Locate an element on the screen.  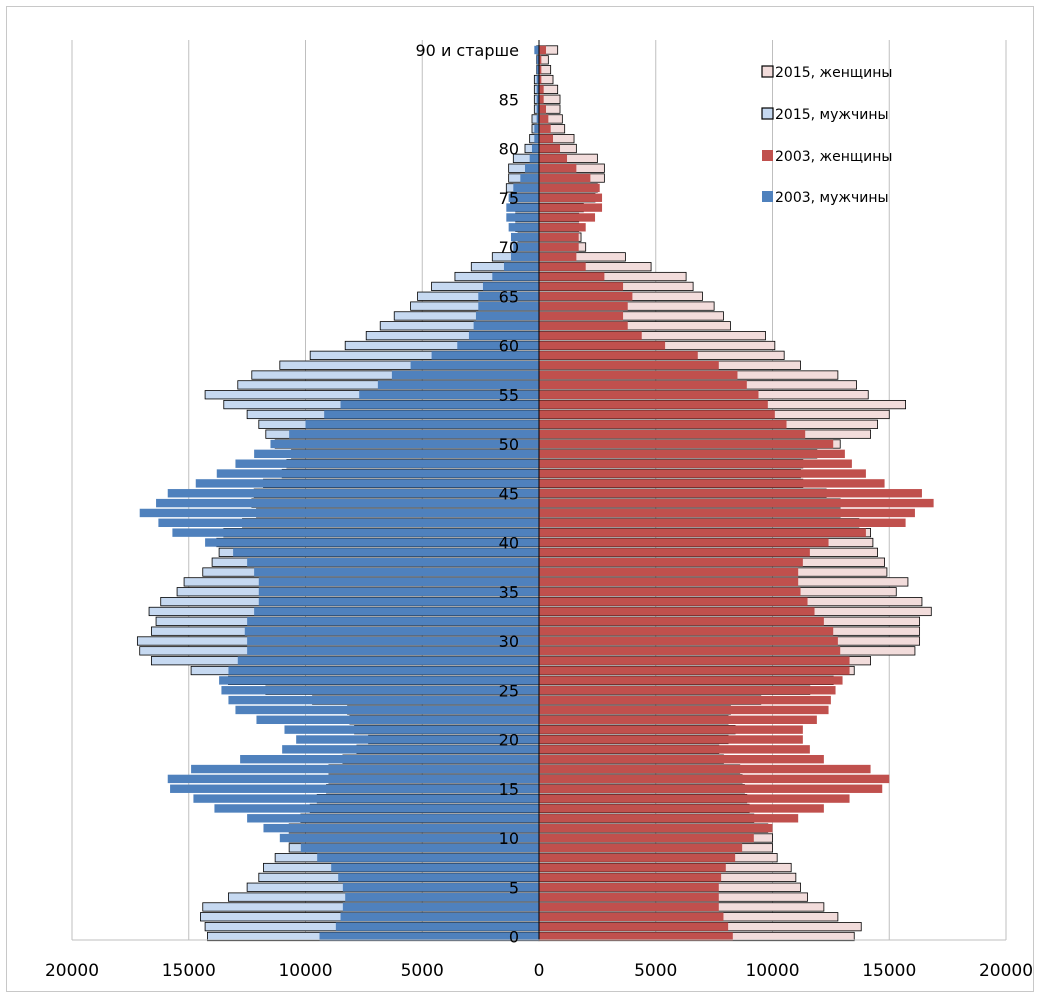
age-label: 85 is located at coordinates (509, 99).